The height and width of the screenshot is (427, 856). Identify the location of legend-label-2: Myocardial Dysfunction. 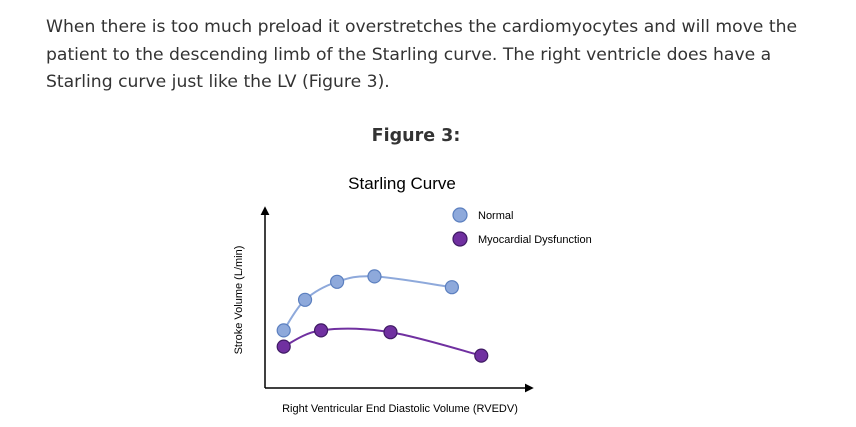
(535, 240).